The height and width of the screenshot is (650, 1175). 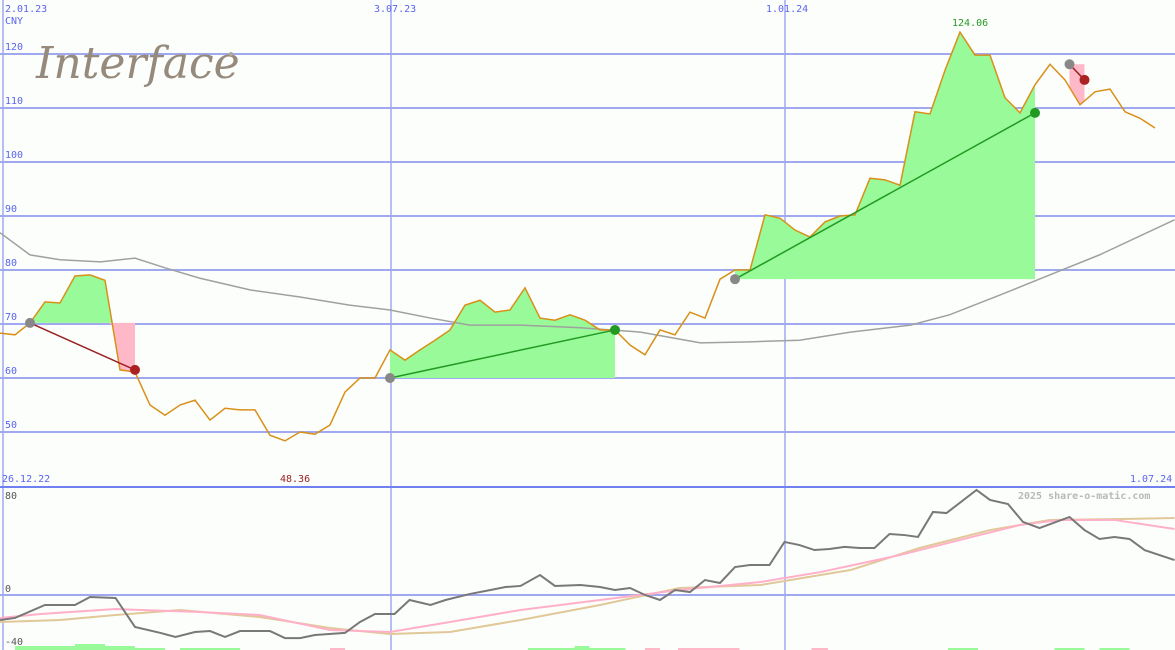 What do you see at coordinates (11, 263) in the screenshot?
I see `y-tick-label: 80` at bounding box center [11, 263].